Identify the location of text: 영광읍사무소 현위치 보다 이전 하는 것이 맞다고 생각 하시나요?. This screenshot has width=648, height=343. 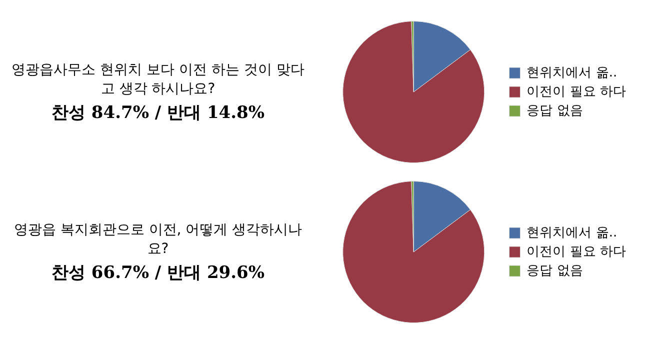
(158, 79).